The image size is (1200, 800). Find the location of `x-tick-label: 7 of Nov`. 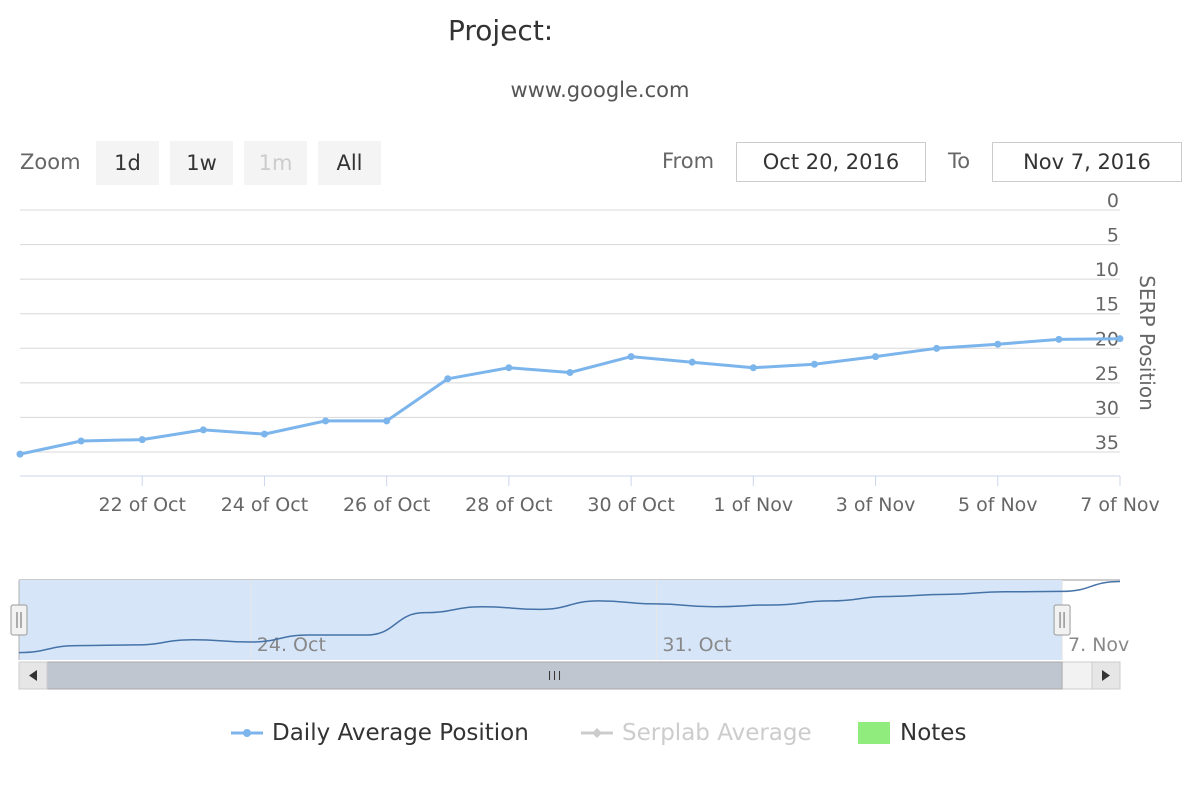

x-tick-label: 7 of Nov is located at coordinates (1120, 505).